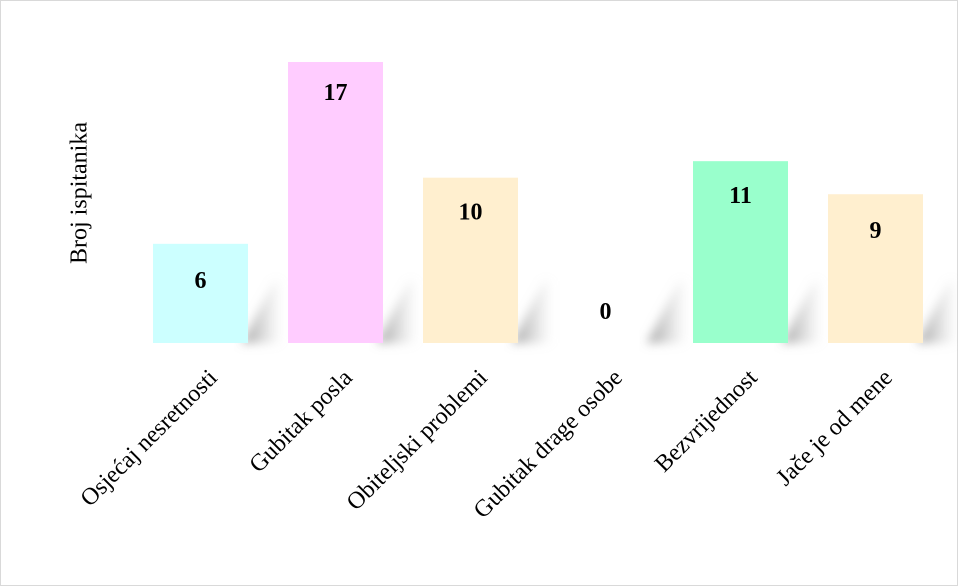 This screenshot has width=958, height=587. Describe the element at coordinates (548, 444) in the screenshot. I see `category-label: Gubitak drage osobe` at that location.